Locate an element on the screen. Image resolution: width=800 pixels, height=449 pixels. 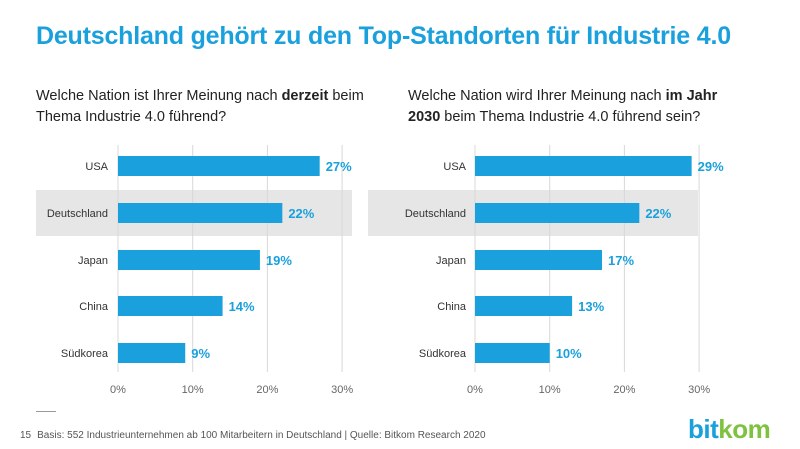
bitkom-logo: bitkom is located at coordinates (729, 429).